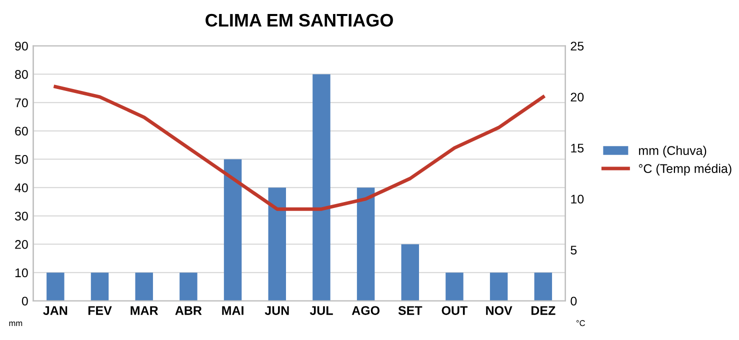  What do you see at coordinates (499, 310) in the screenshot?
I see `x-tick-label: NOV` at bounding box center [499, 310].